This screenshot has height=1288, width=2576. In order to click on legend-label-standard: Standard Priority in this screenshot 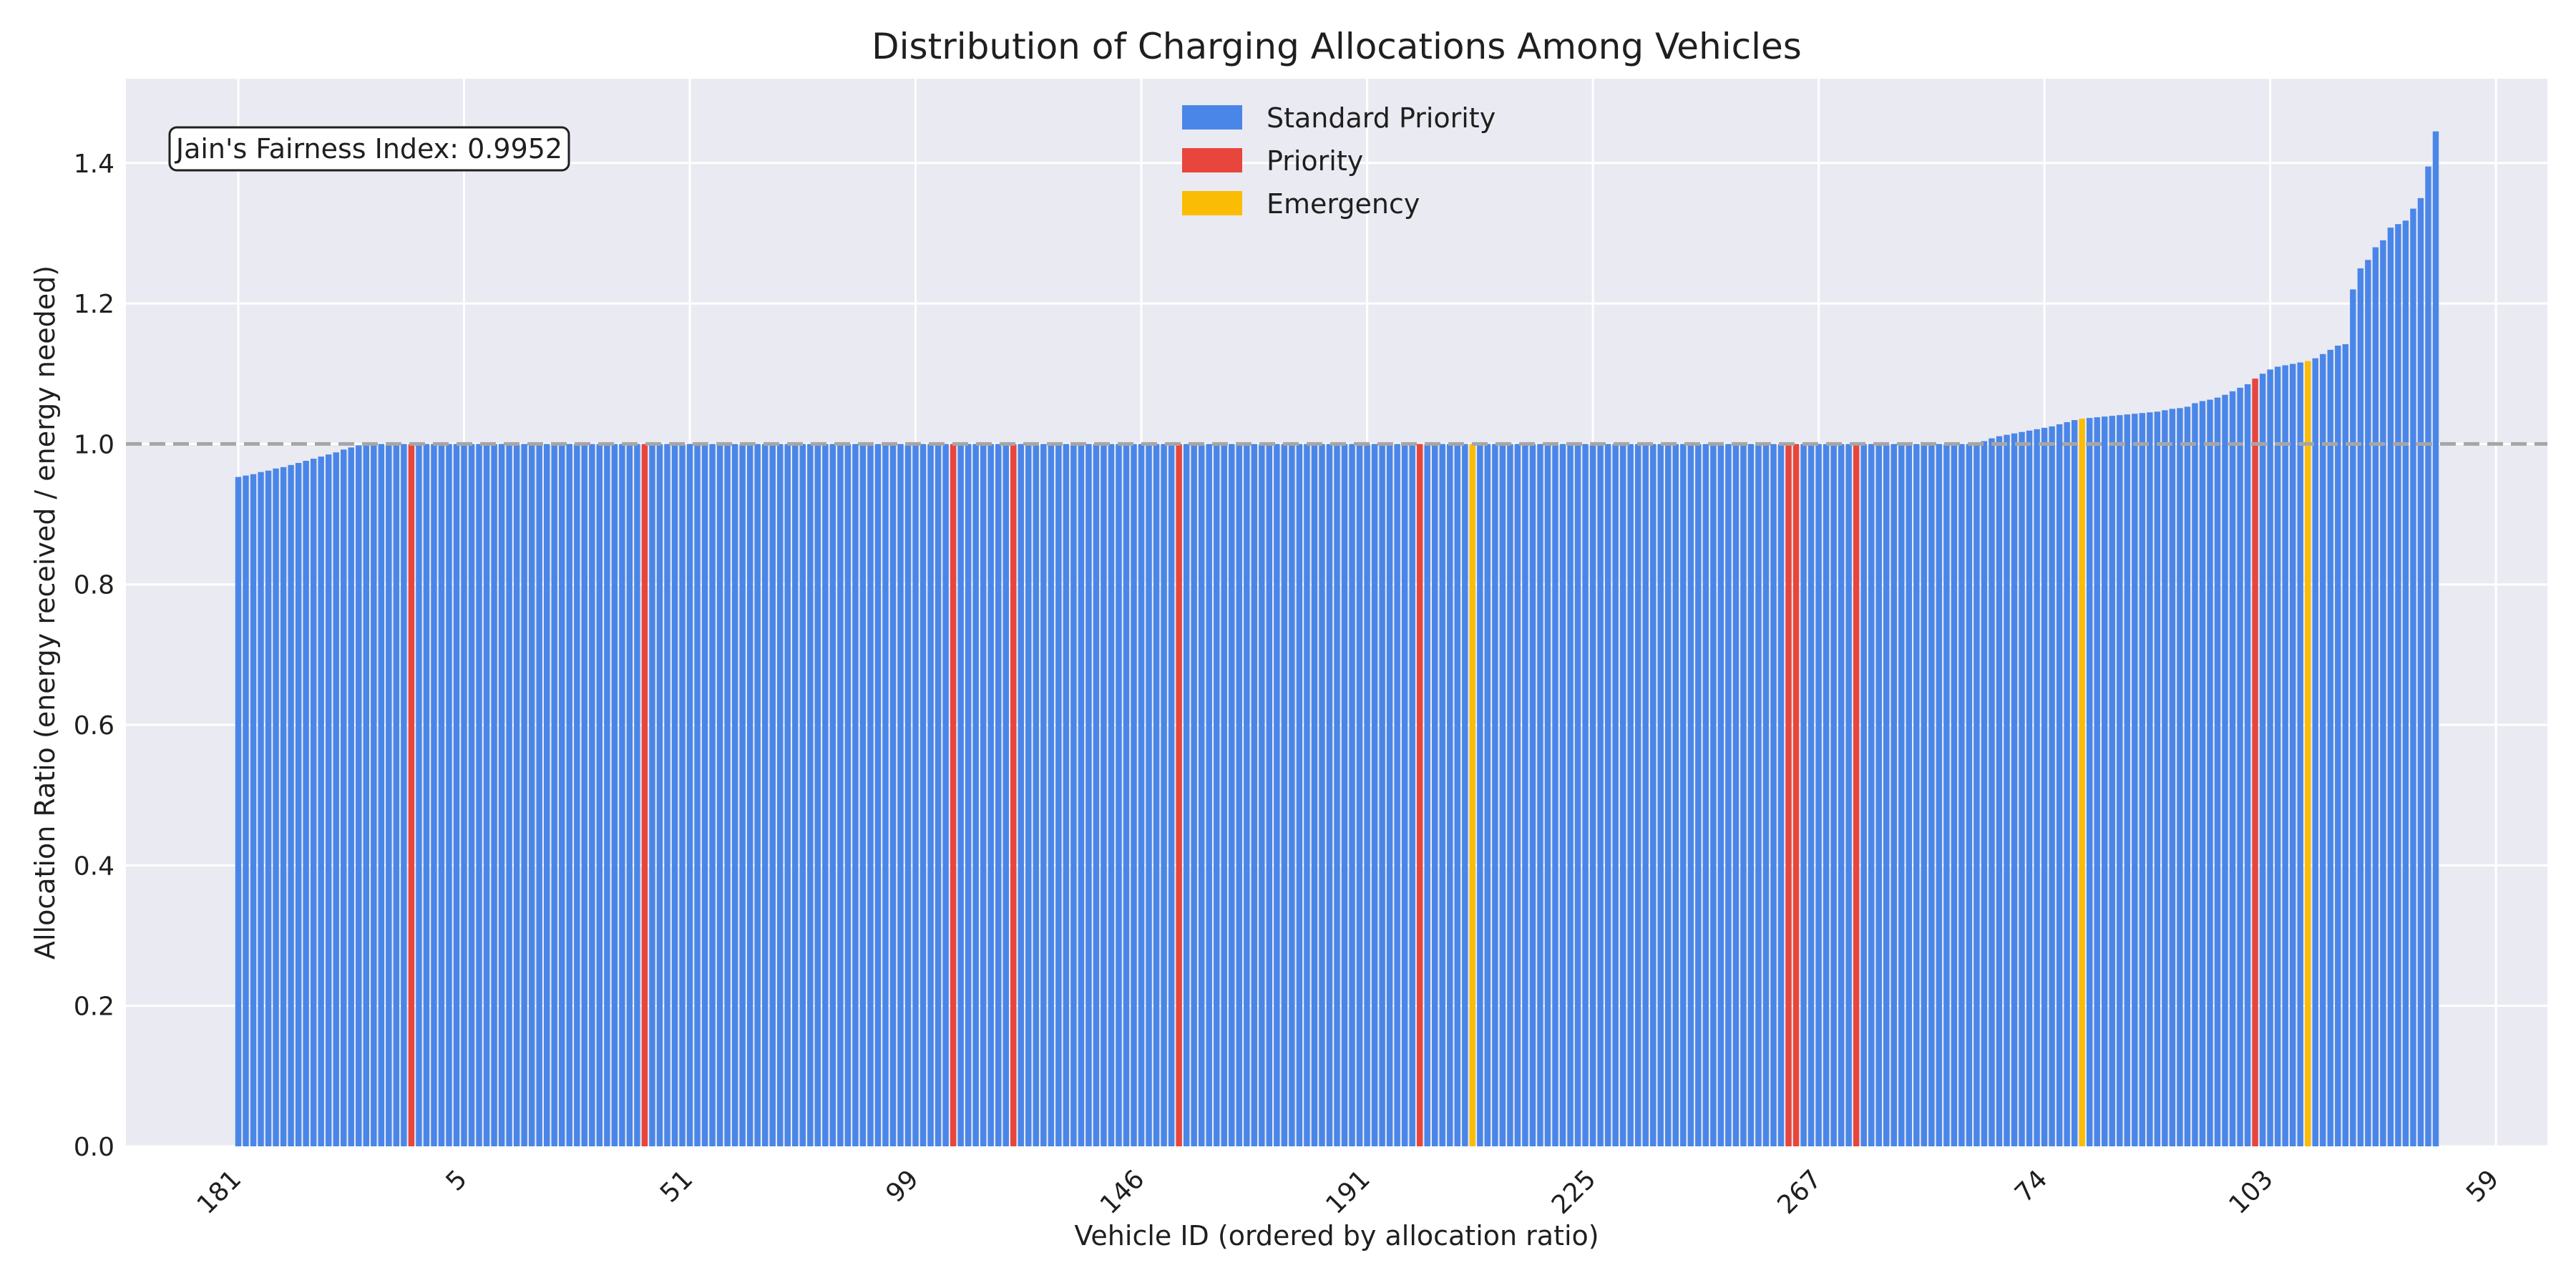, I will do `click(1381, 118)`.